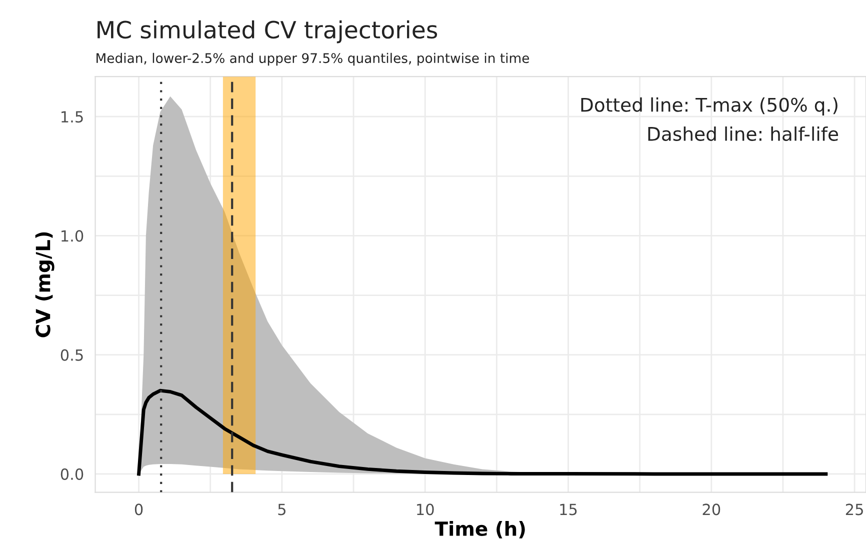 The height and width of the screenshot is (547, 866). I want to click on annotation: Dashed line: half-life, so click(743, 133).